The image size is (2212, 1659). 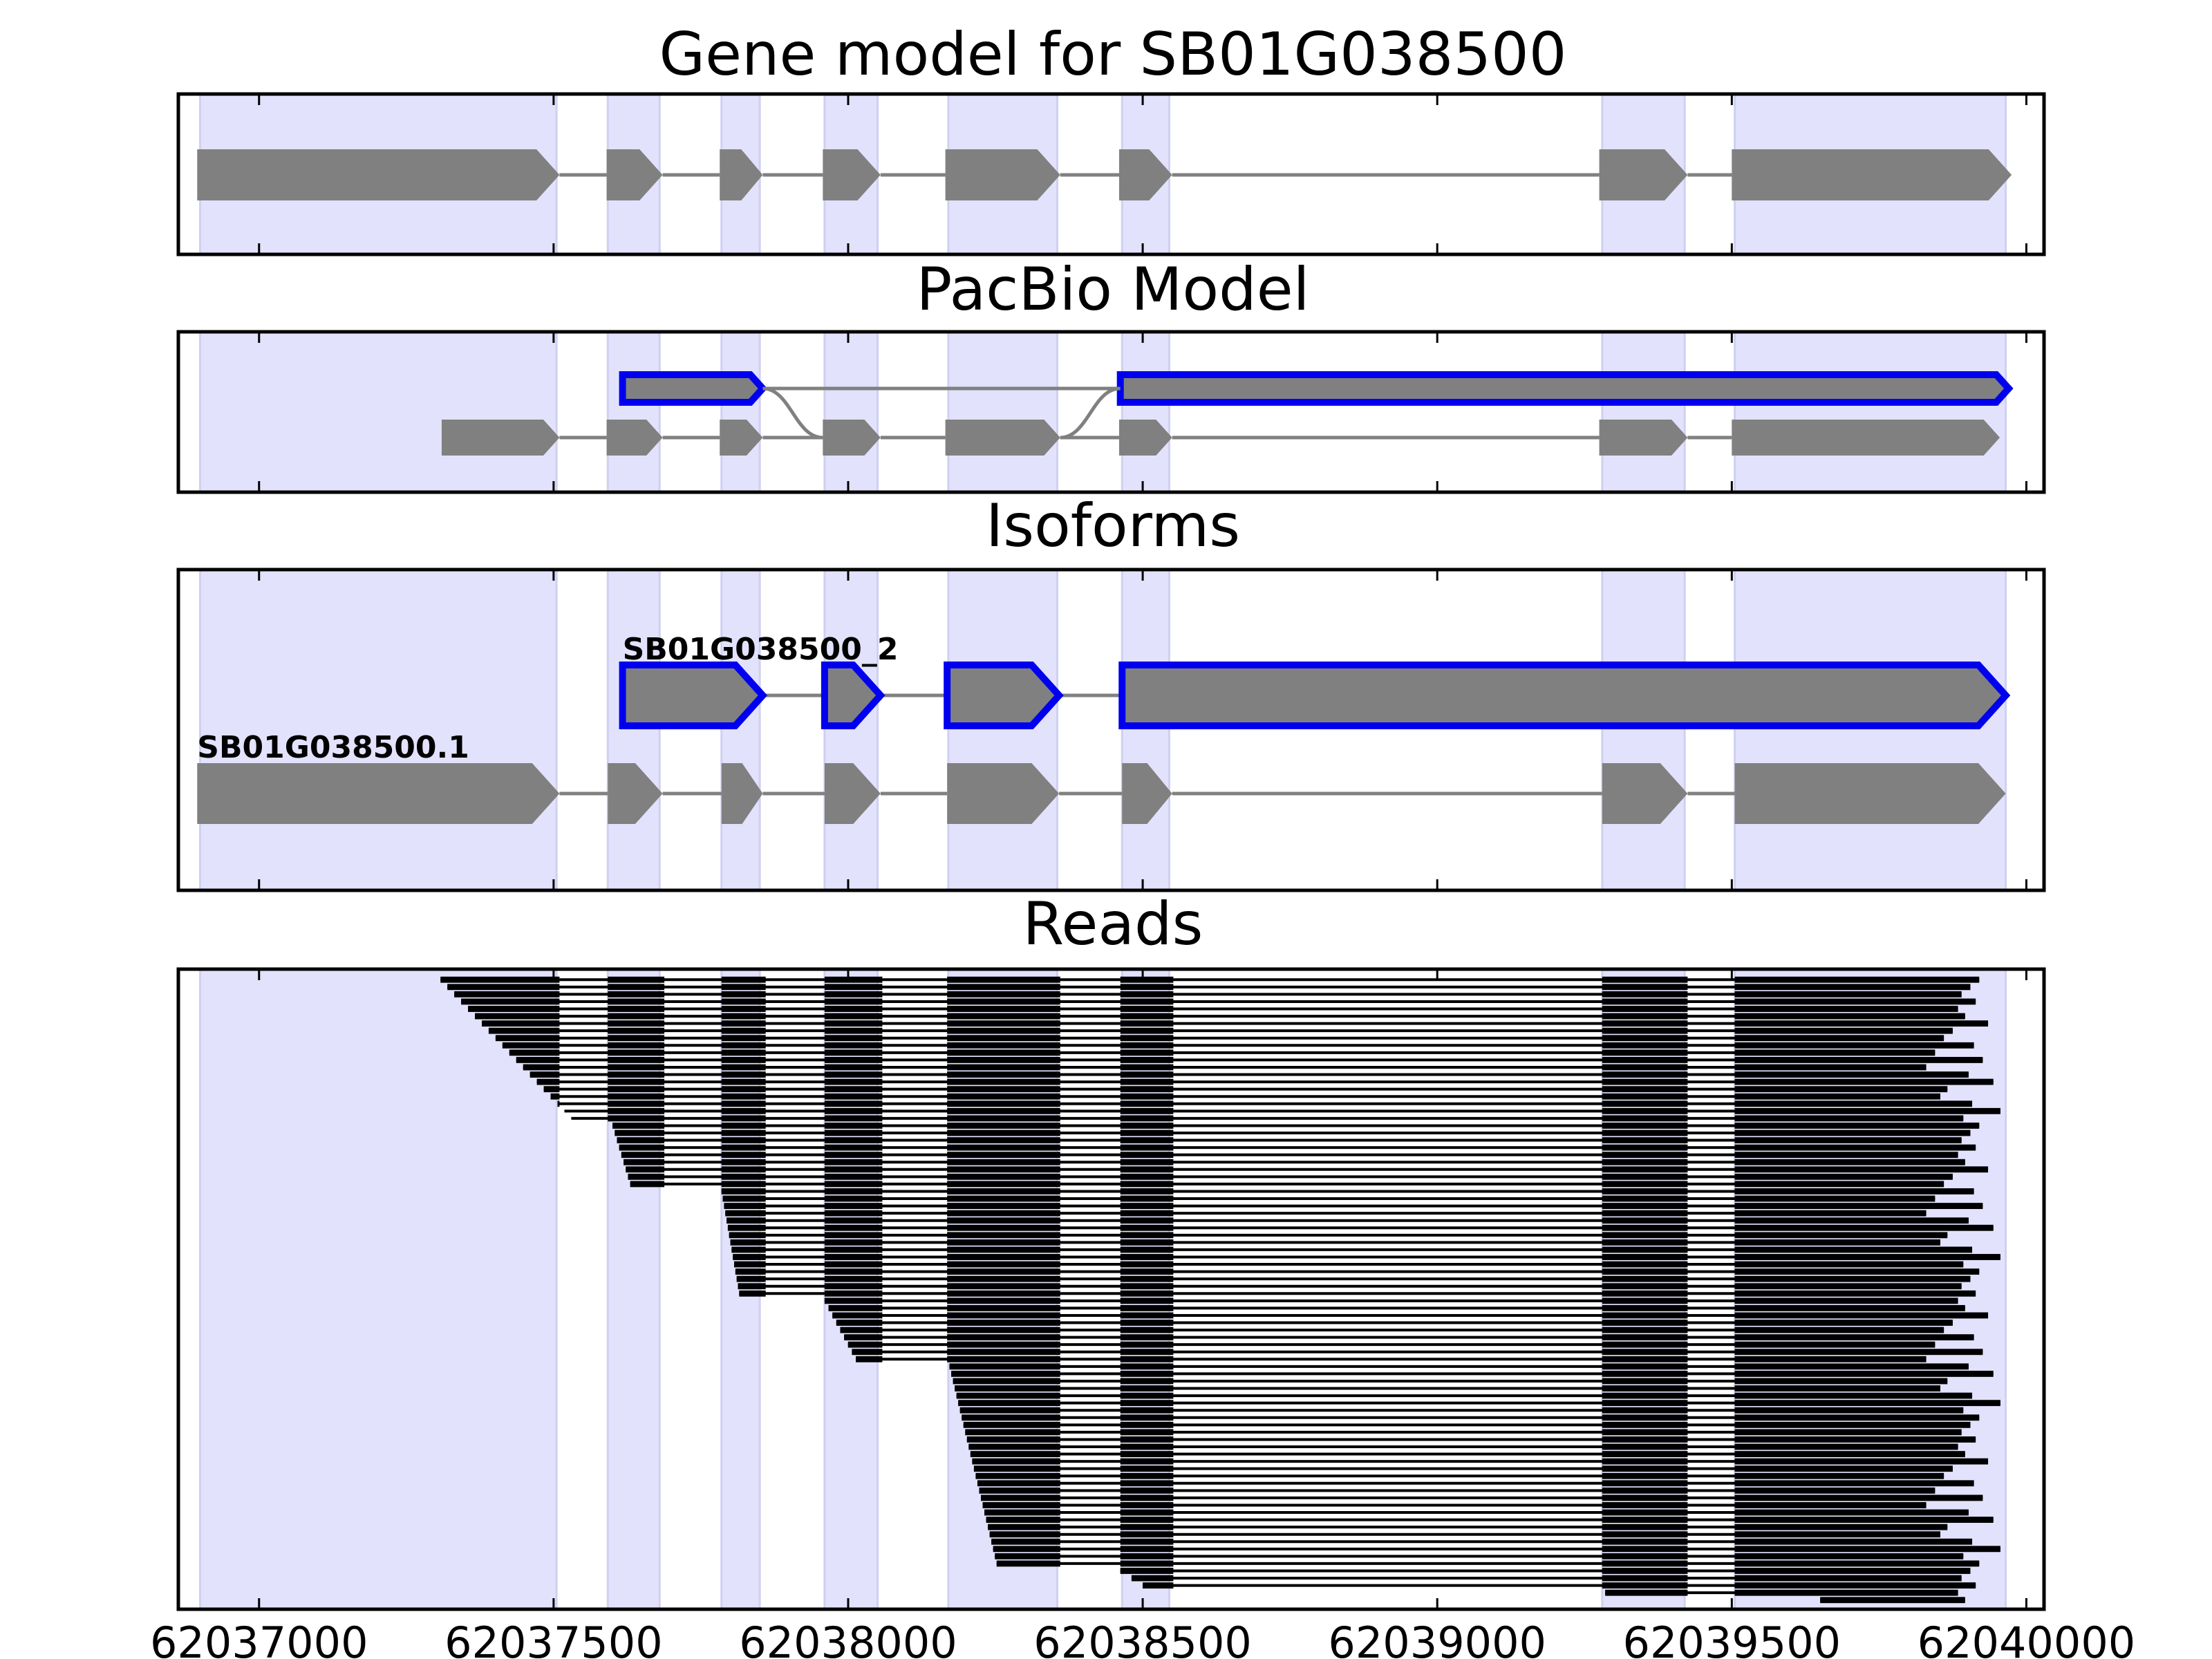 What do you see at coordinates (1090, 413) in the screenshot?
I see `pacbio-connector-curve` at bounding box center [1090, 413].